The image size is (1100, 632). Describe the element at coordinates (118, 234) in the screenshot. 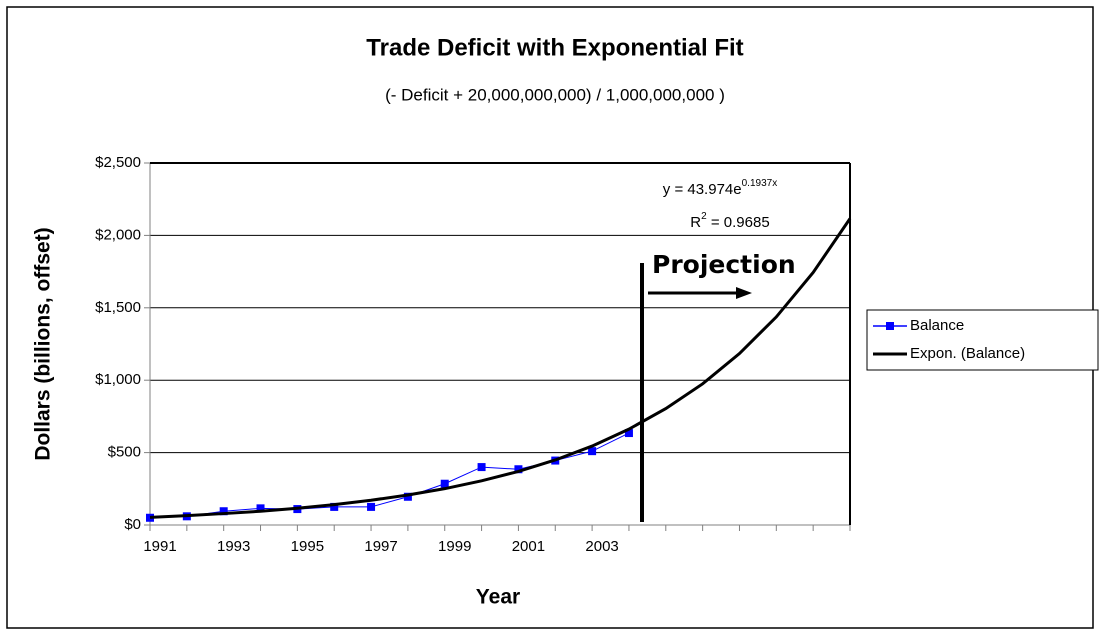

I see `y-tick-label: $2,000` at that location.